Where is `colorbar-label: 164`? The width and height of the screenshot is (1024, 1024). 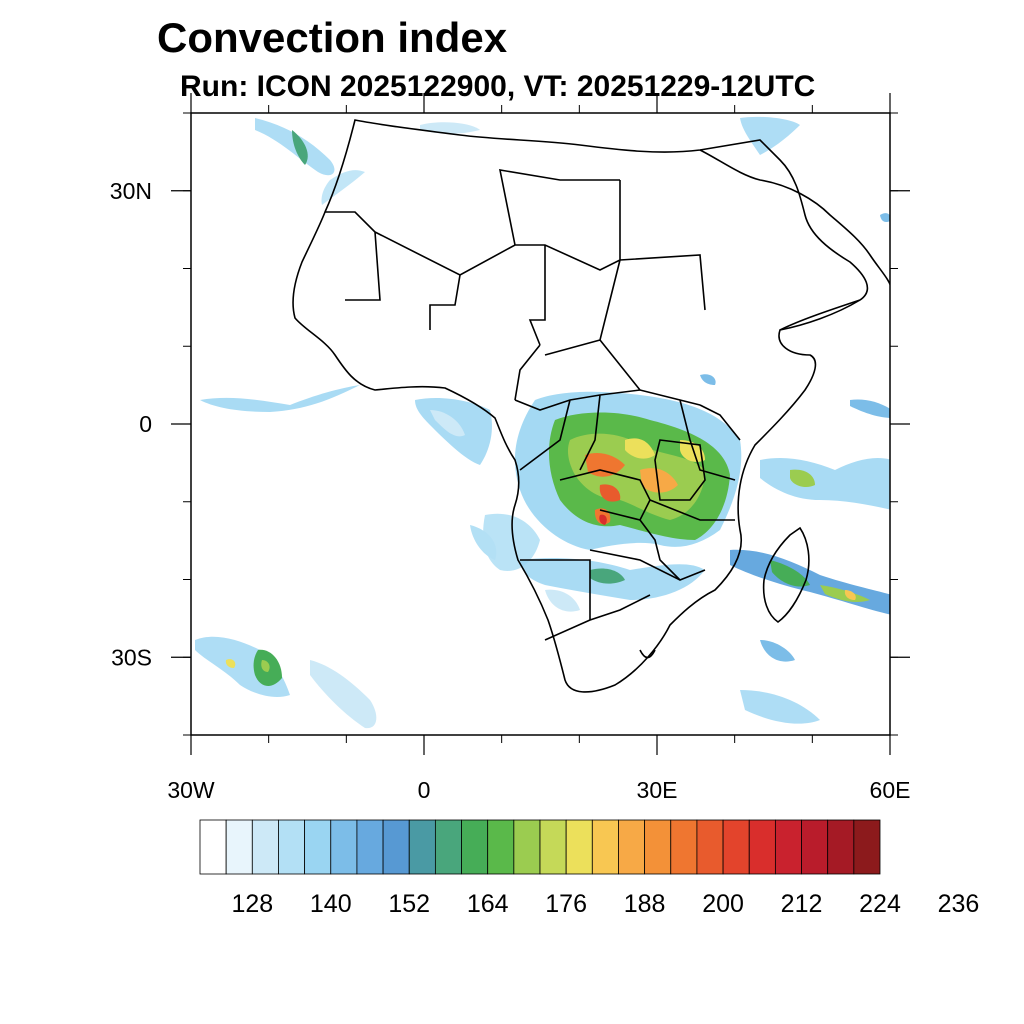 colorbar-label: 164 is located at coordinates (488, 904).